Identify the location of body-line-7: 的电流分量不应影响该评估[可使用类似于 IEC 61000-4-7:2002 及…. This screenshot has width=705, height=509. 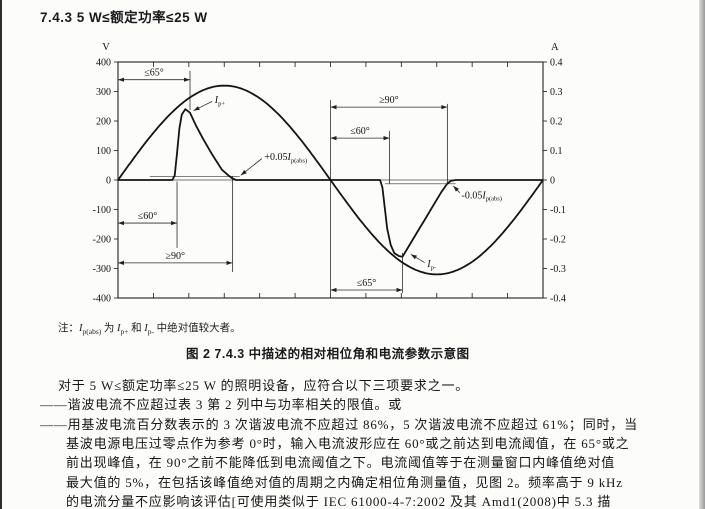
(339, 501).